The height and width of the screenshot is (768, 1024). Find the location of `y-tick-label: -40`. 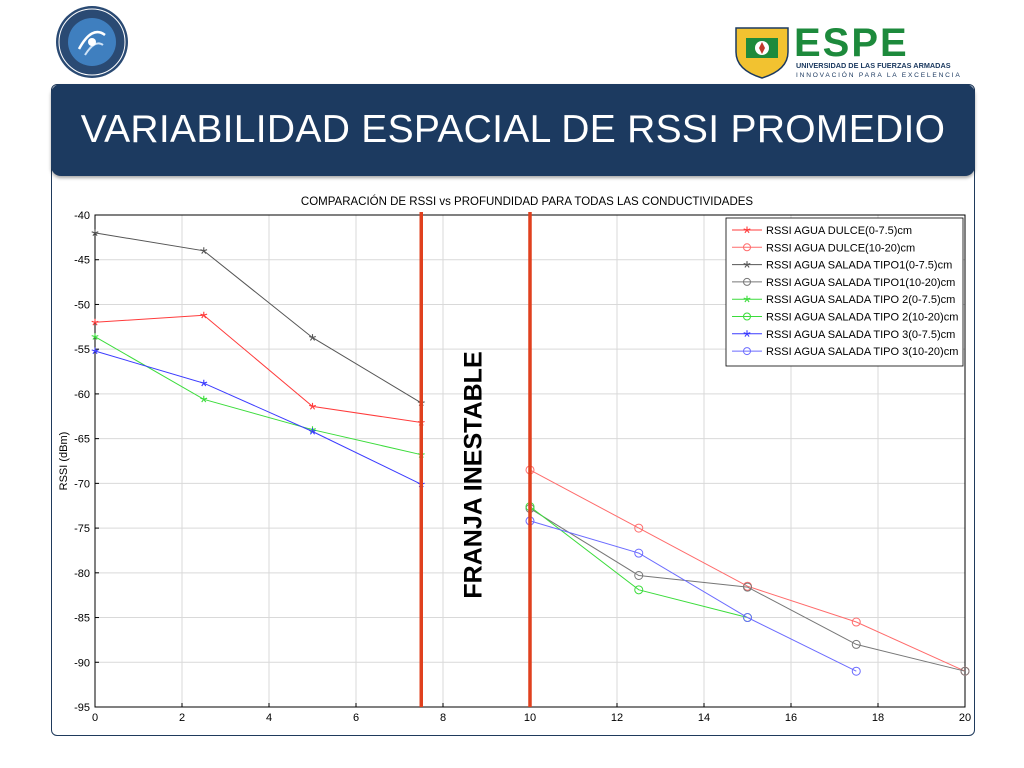

y-tick-label: -40 is located at coordinates (82, 216).